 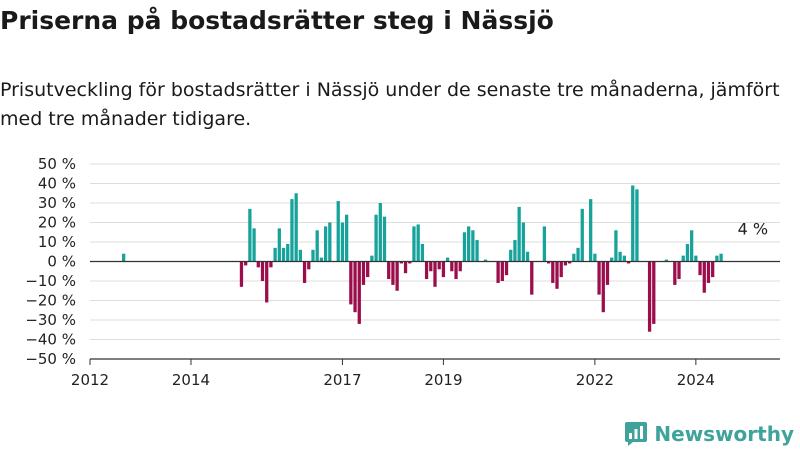 What do you see at coordinates (50, 320) in the screenshot?
I see `y-tick-label: −30 %` at bounding box center [50, 320].